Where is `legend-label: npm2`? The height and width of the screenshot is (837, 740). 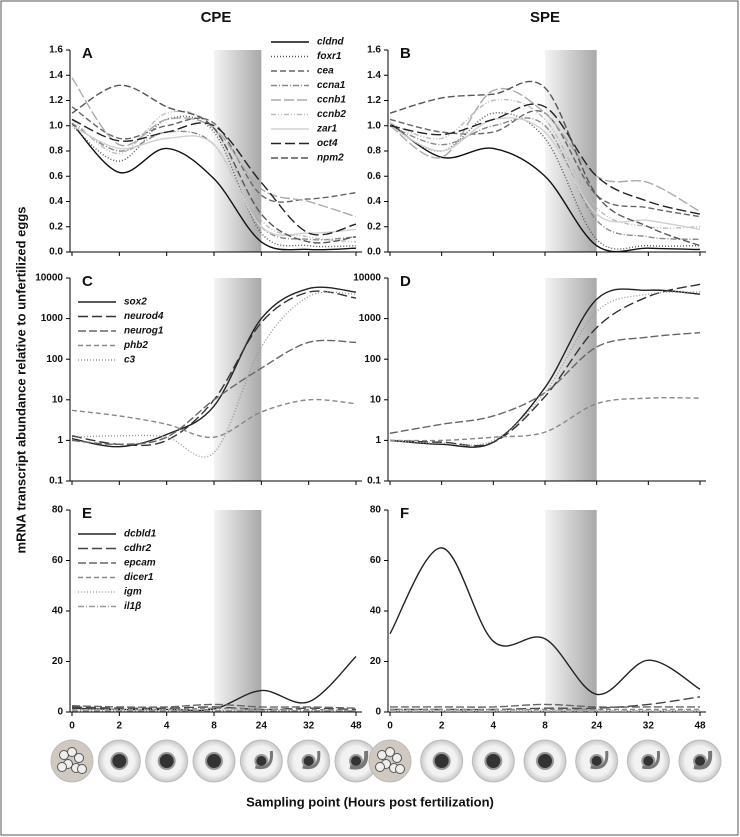
legend-label: npm2 is located at coordinates (330, 158).